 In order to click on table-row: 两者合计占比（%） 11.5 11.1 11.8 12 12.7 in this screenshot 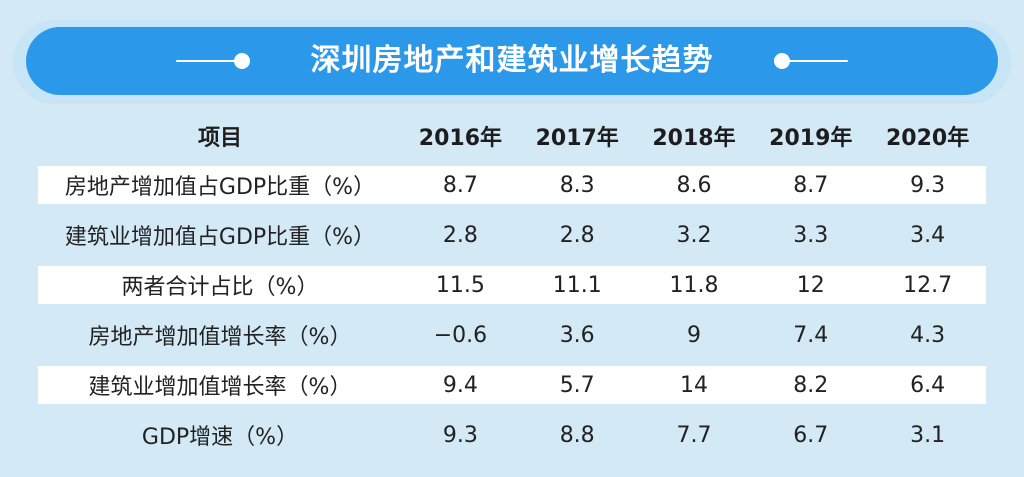, I will do `click(512, 285)`.